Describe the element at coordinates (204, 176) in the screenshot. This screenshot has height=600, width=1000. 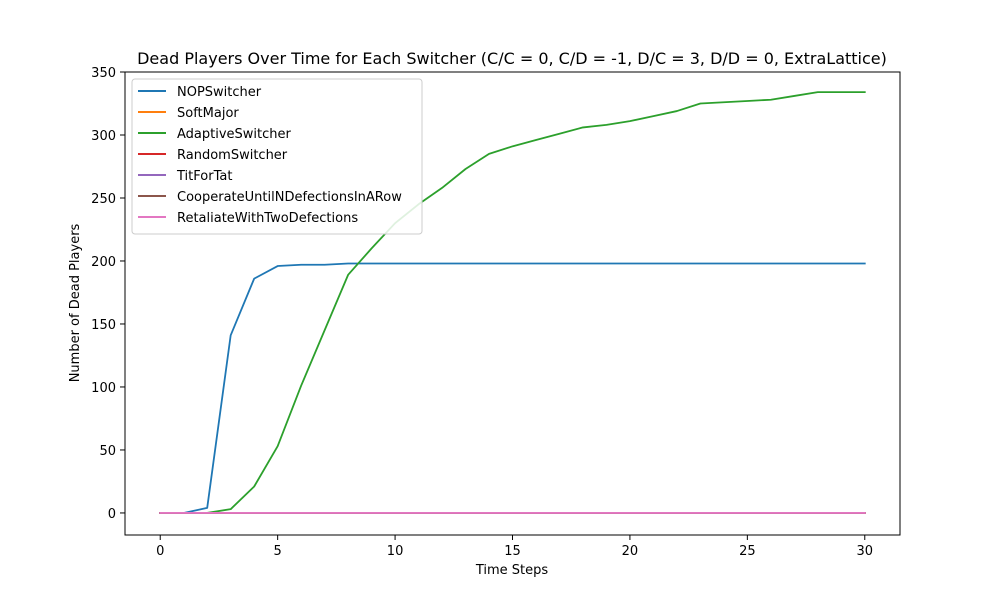
I see `legend-label-4: TitForTat` at that location.